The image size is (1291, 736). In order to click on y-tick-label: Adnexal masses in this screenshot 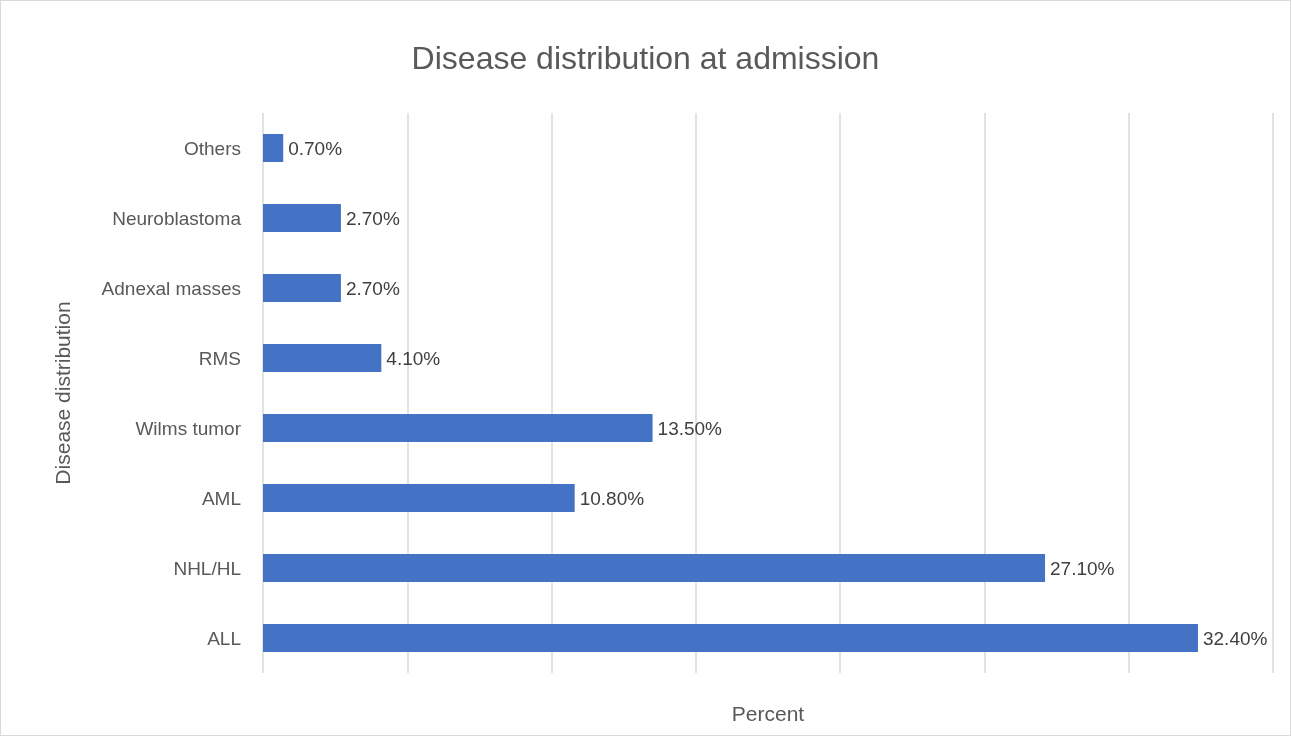, I will do `click(171, 288)`.